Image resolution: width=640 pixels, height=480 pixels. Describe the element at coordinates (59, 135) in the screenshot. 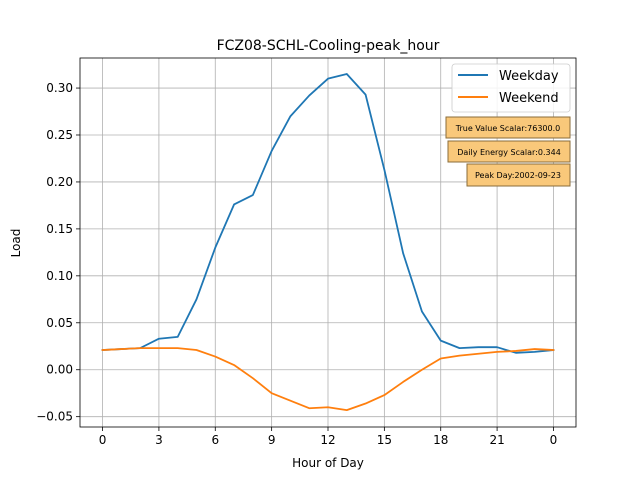

I see `y-tick-label: 0.25` at that location.